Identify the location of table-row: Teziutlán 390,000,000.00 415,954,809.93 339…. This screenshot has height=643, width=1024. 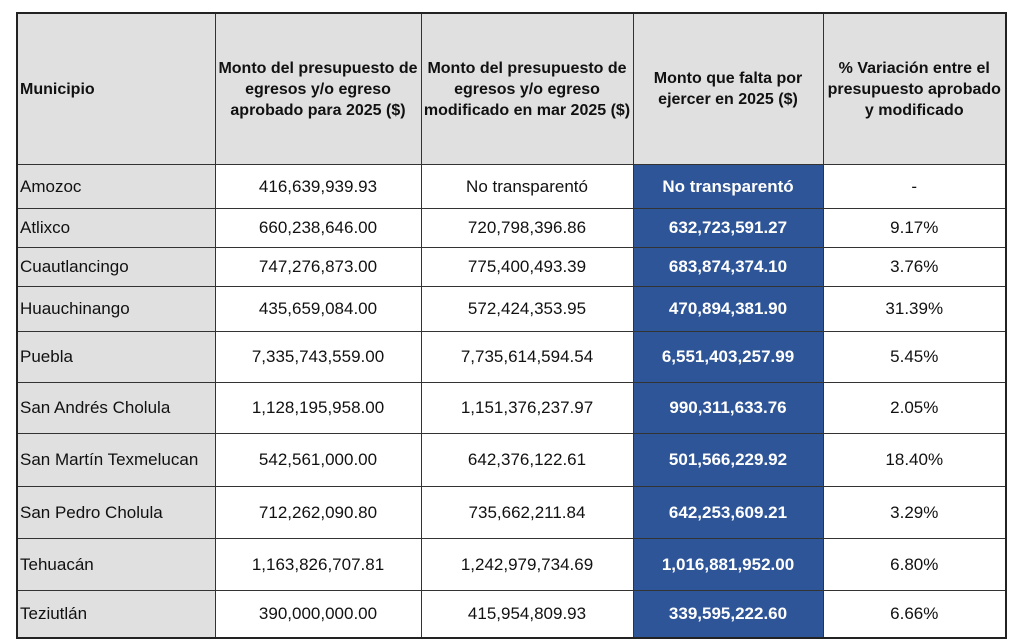
(511, 614).